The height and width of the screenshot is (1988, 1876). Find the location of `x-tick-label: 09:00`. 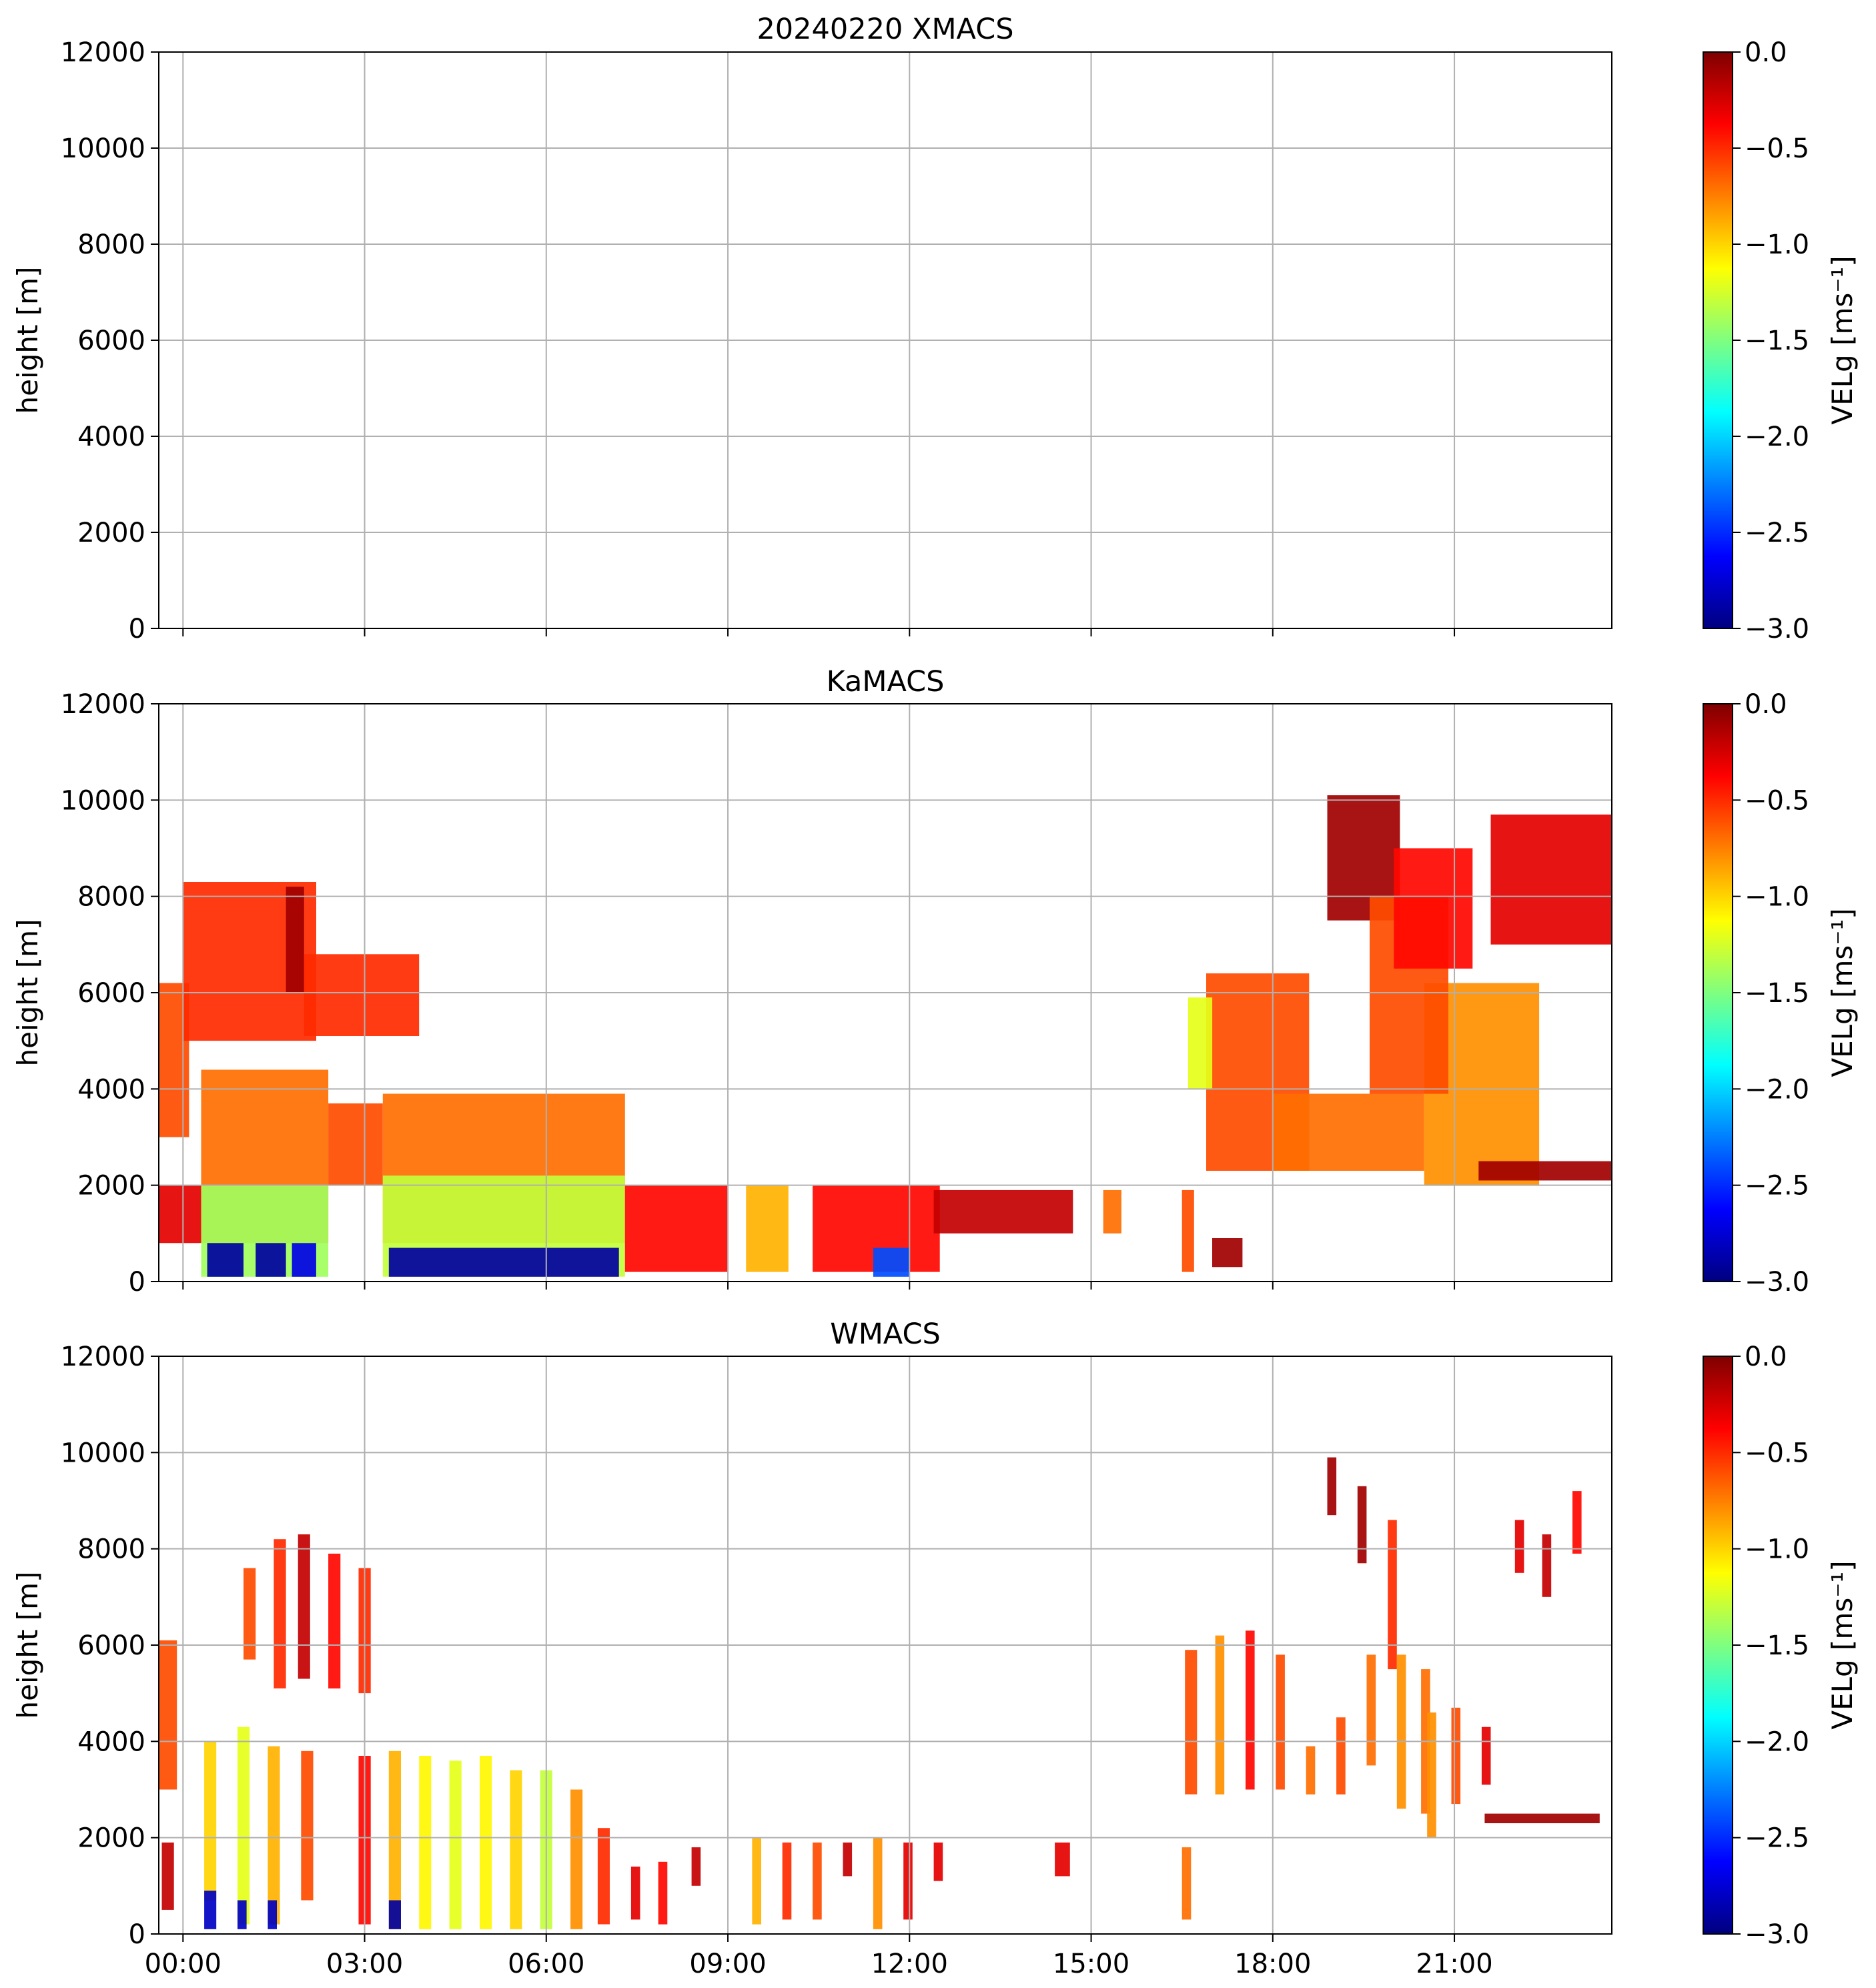

x-tick-label: 09:00 is located at coordinates (727, 1964).